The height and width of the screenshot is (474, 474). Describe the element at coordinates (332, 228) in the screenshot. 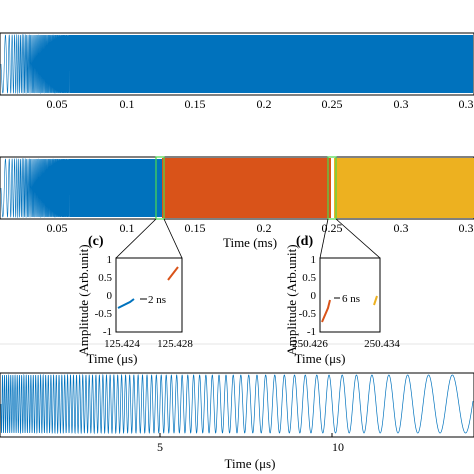

I see `middle-xtick-5: 0.25` at that location.